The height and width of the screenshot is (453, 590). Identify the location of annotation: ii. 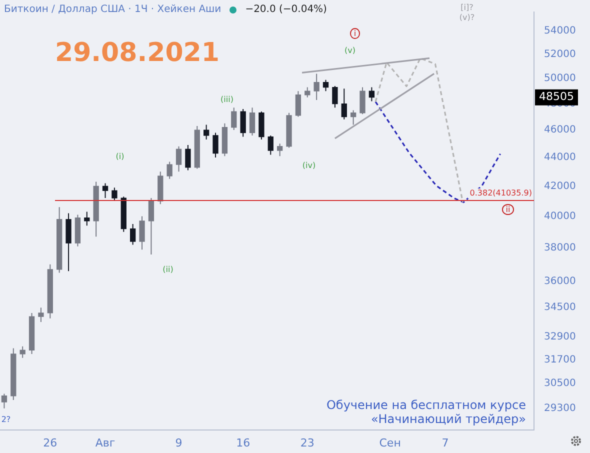
(508, 209).